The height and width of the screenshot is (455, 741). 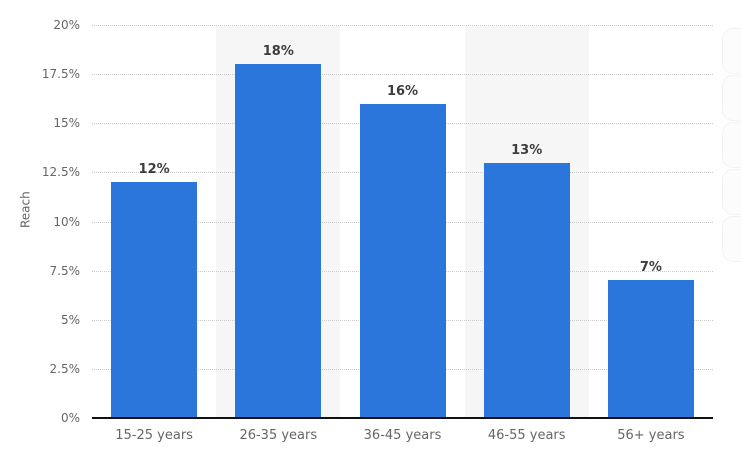 What do you see at coordinates (65, 368) in the screenshot?
I see `y-tick-label: 2.5%` at bounding box center [65, 368].